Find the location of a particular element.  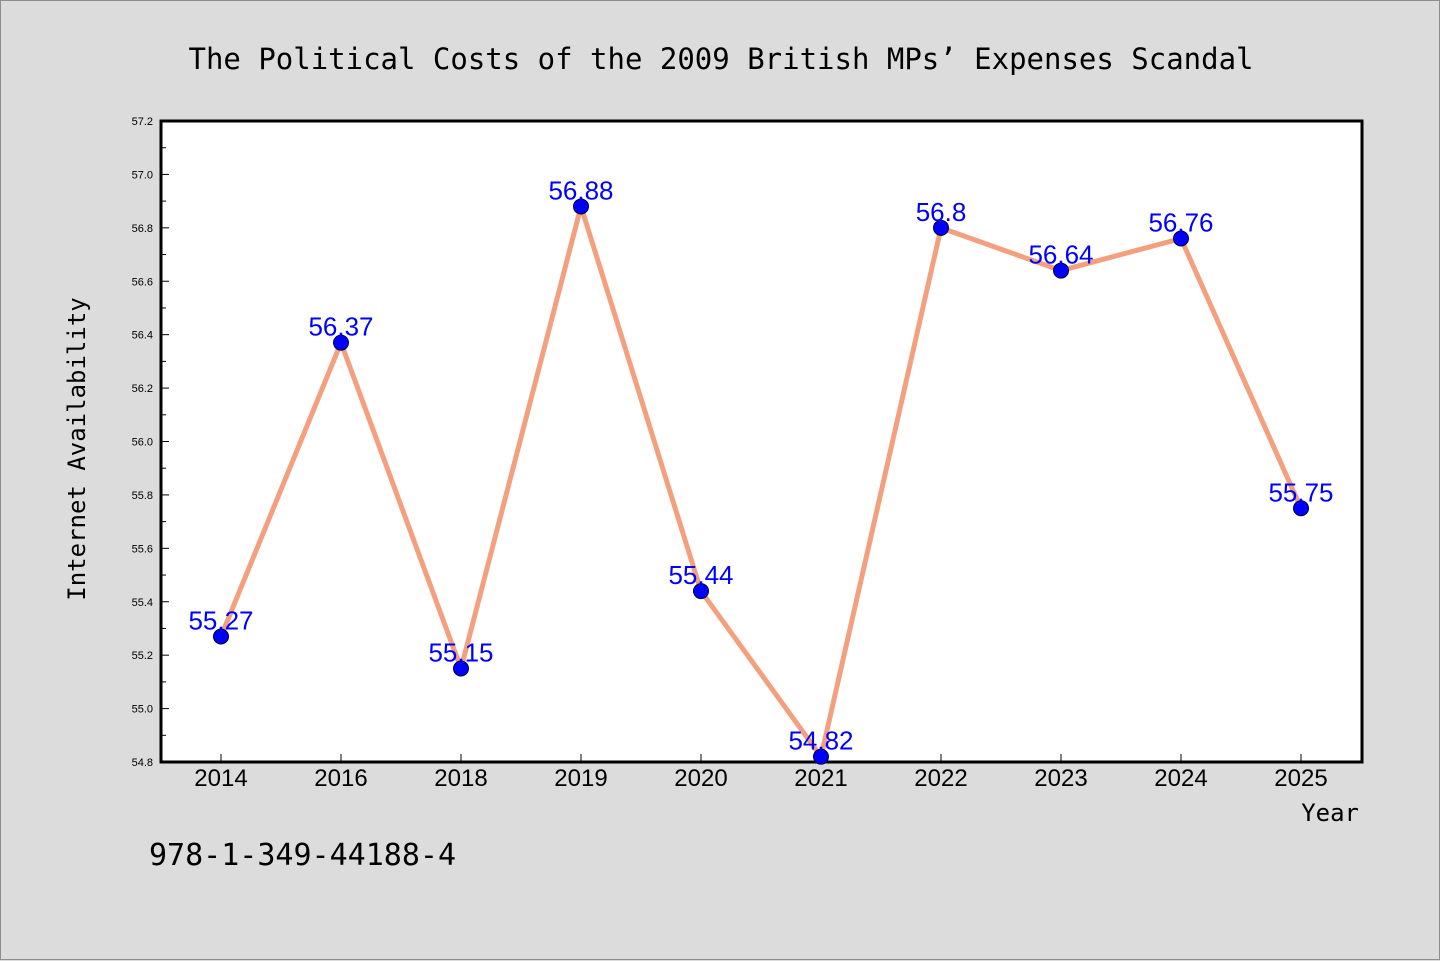

y-tick-label: 56.4 is located at coordinates (142, 336).